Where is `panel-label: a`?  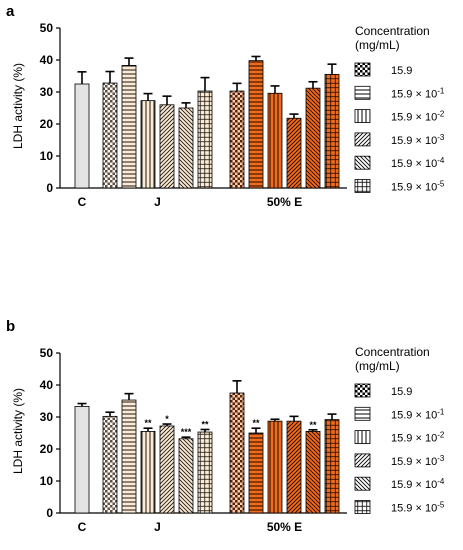 panel-label: a is located at coordinates (10, 11).